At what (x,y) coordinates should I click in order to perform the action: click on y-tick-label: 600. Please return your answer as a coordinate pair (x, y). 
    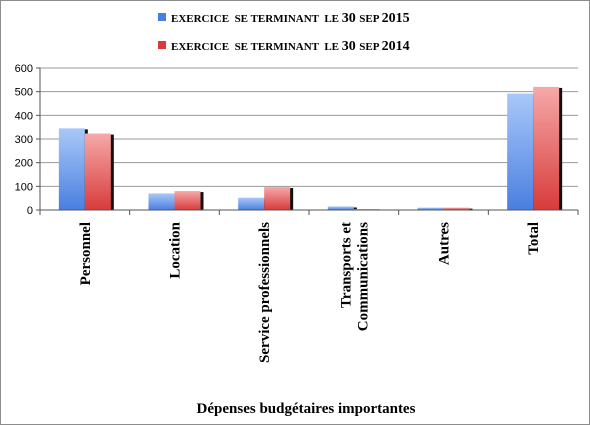
    Looking at the image, I should click on (24, 69).